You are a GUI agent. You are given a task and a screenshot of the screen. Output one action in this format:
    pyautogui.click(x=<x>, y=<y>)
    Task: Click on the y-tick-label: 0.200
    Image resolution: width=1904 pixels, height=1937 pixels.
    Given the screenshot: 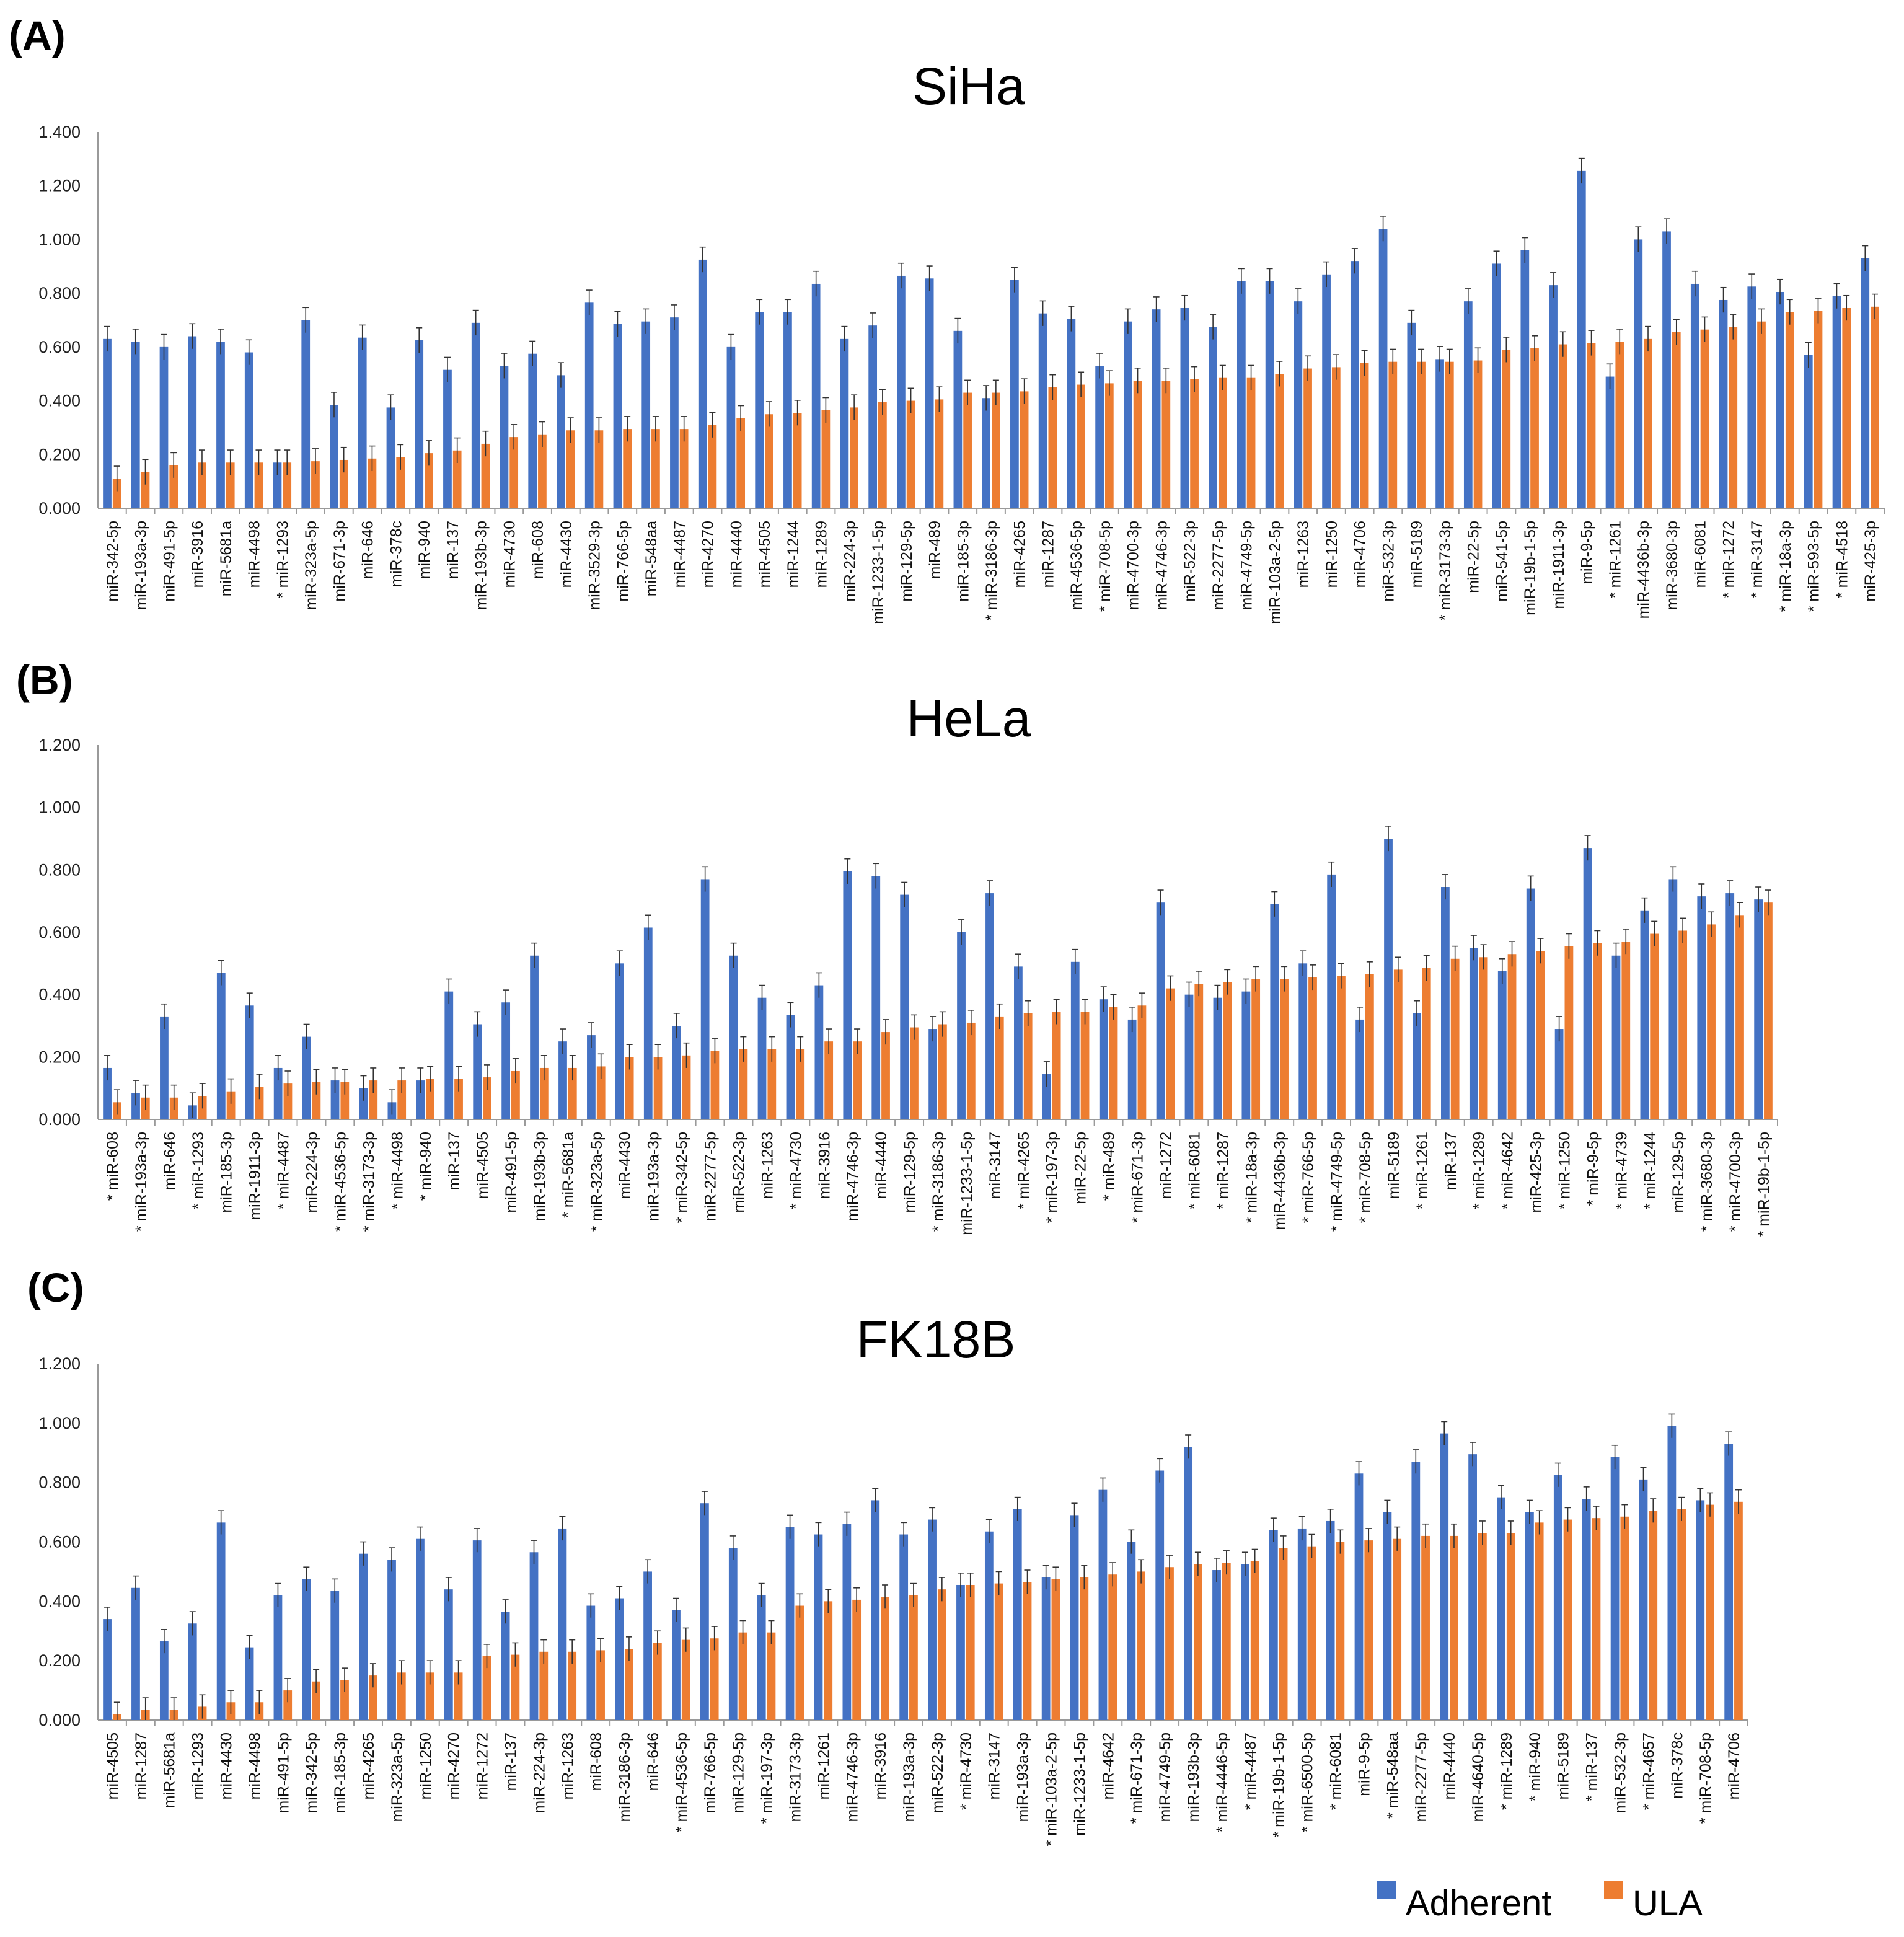 What is the action you would take?
    pyautogui.click(x=59, y=1660)
    